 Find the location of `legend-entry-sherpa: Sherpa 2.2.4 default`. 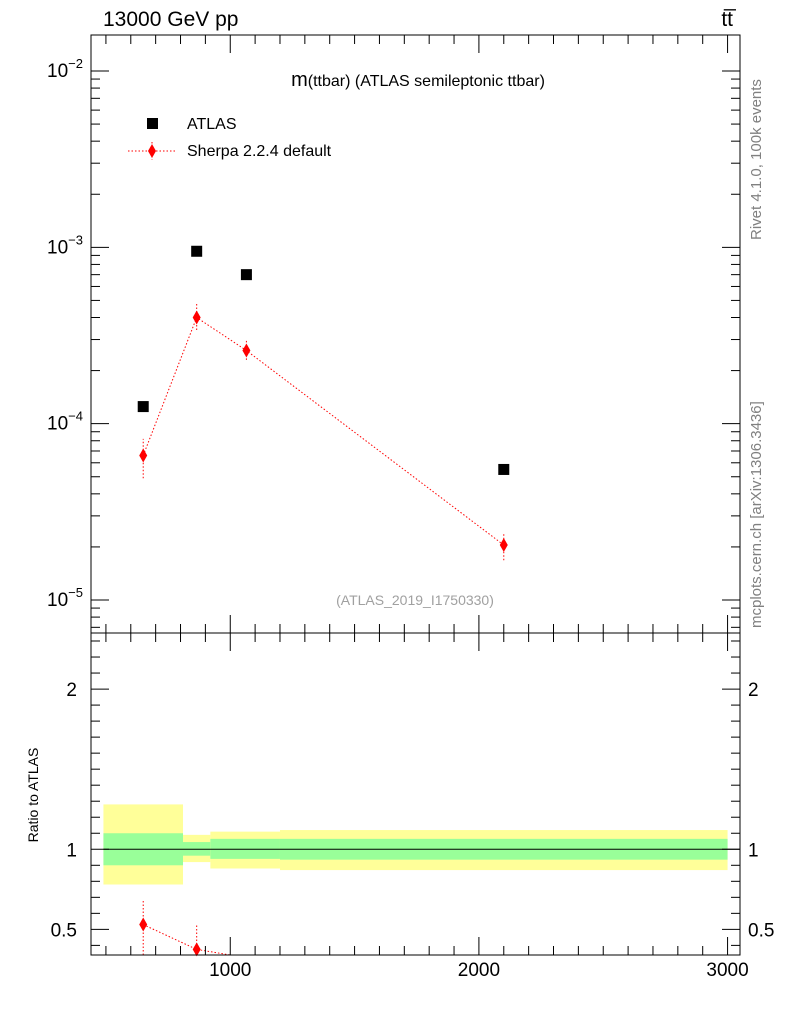

legend-entry-sherpa: Sherpa 2.2.4 default is located at coordinates (230, 151).